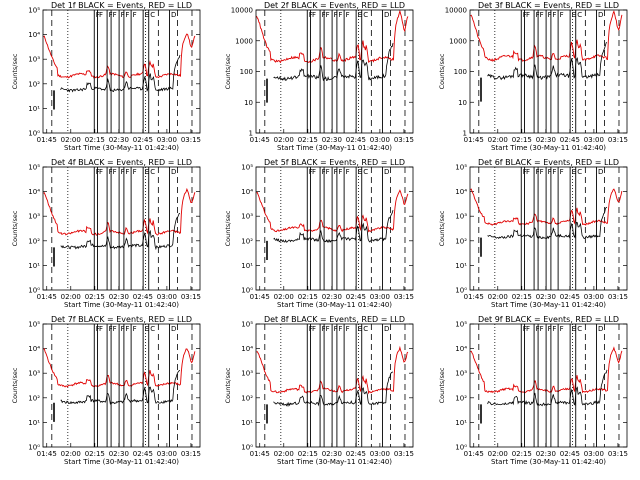 Image resolution: width=640 pixels, height=480 pixels. I want to click on y-tick-label: 10⁵, so click(34, 11).